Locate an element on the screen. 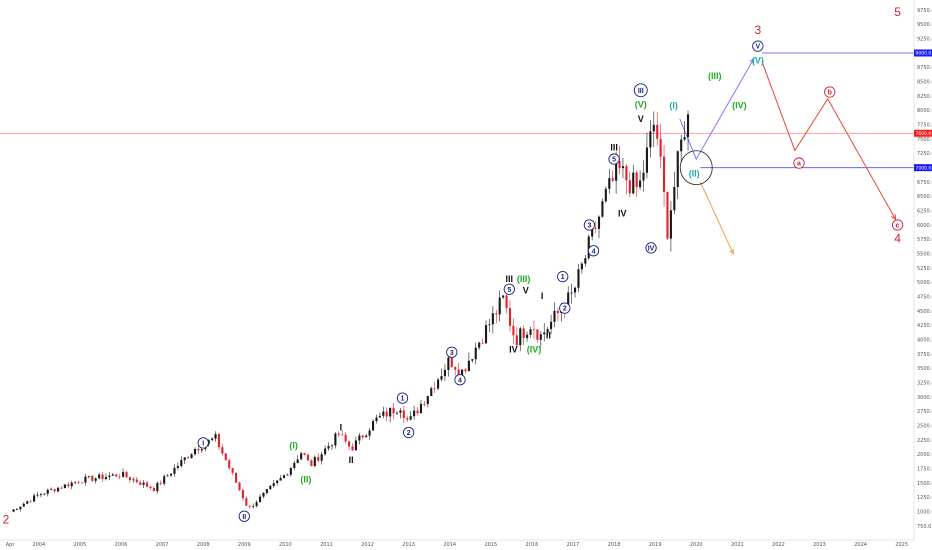 The image size is (932, 550). wave-label: (II) is located at coordinates (305, 480).